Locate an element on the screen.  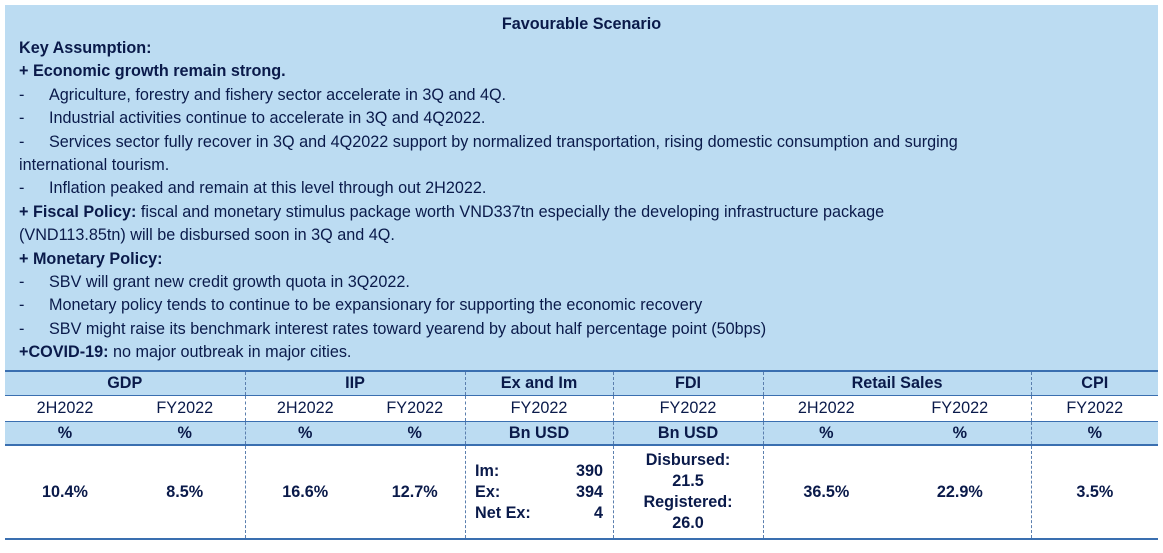
iip-fy-value: 12.7% is located at coordinates (415, 492).